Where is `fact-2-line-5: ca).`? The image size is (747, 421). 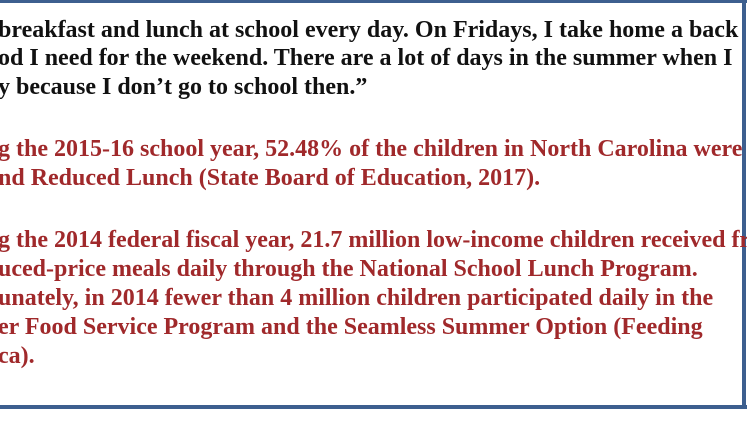
fact-2-line-5: ca). is located at coordinates (17, 356).